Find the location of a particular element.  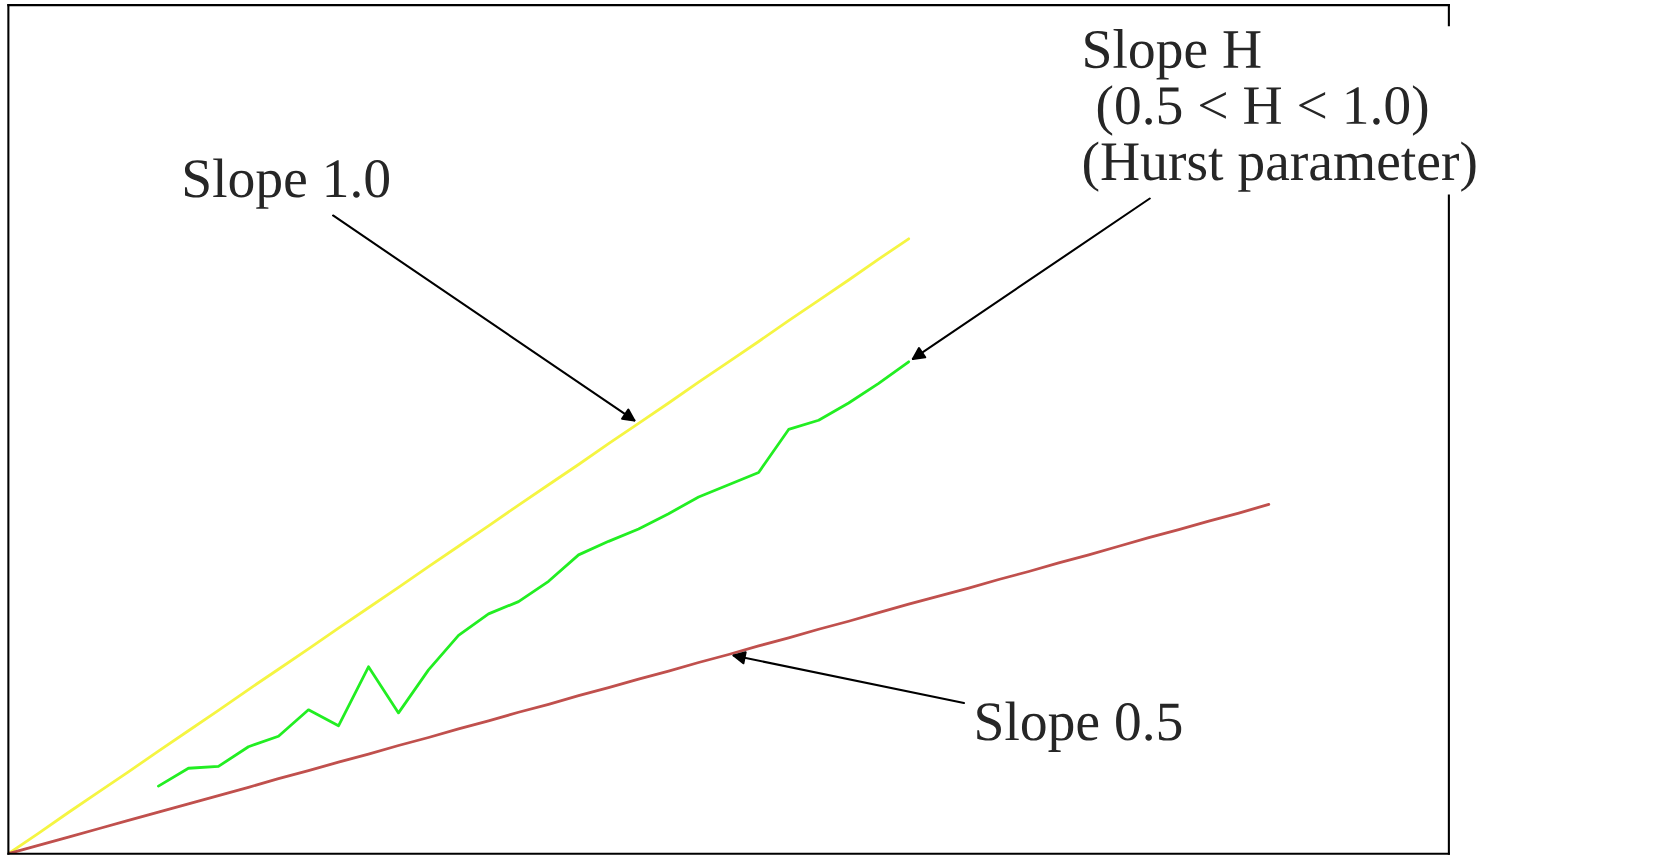

annotation: Slope 0.5 is located at coordinates (1079, 726).